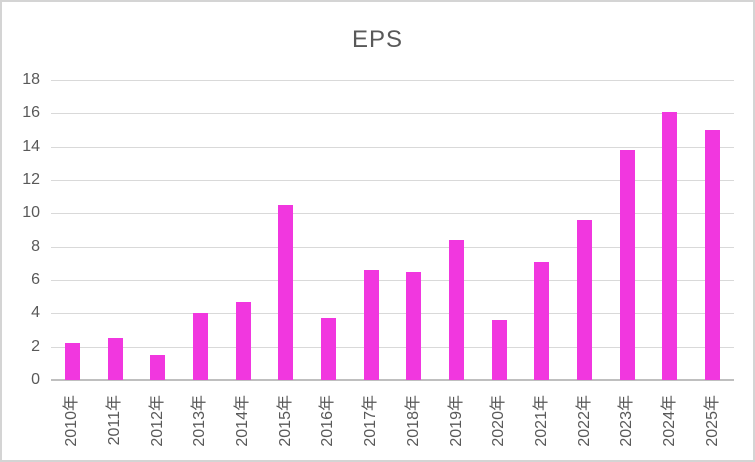  I want to click on x-tick-label-2011年: 2011年, so click(114, 420).